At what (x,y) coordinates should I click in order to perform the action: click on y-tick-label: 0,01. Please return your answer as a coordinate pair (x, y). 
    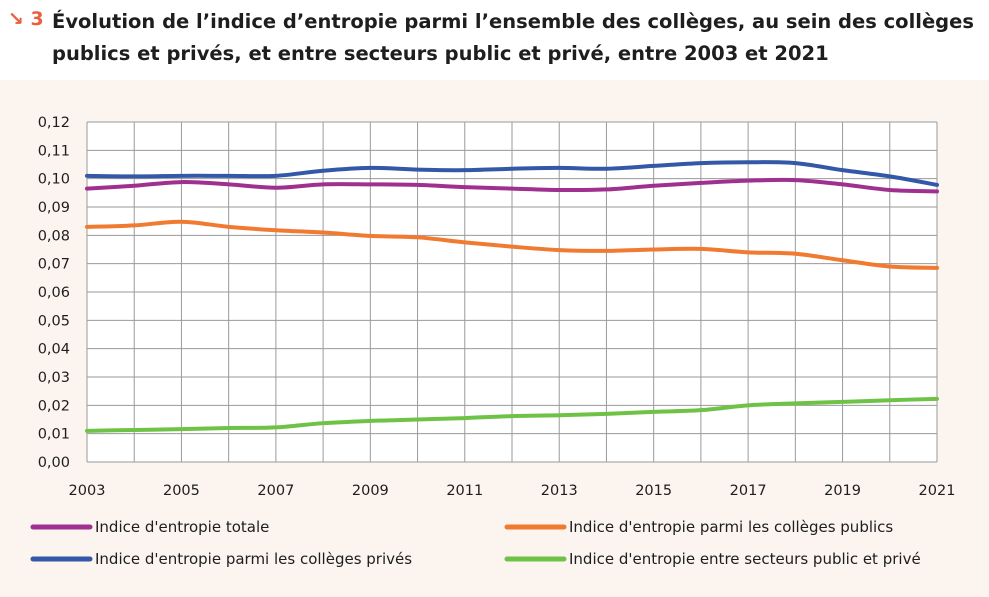
    Looking at the image, I should click on (54, 435).